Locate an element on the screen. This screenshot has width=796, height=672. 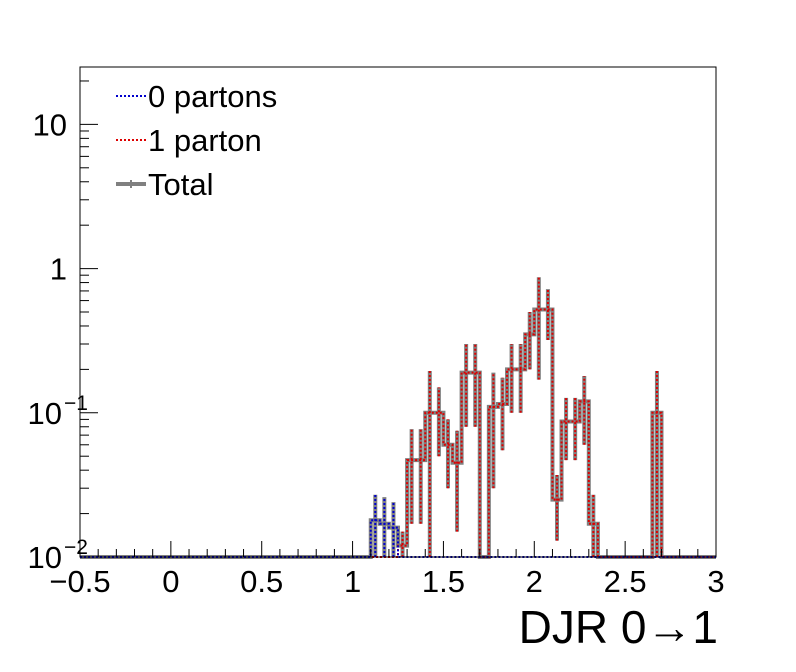
legend-entry: 0 partons is located at coordinates (196, 96).